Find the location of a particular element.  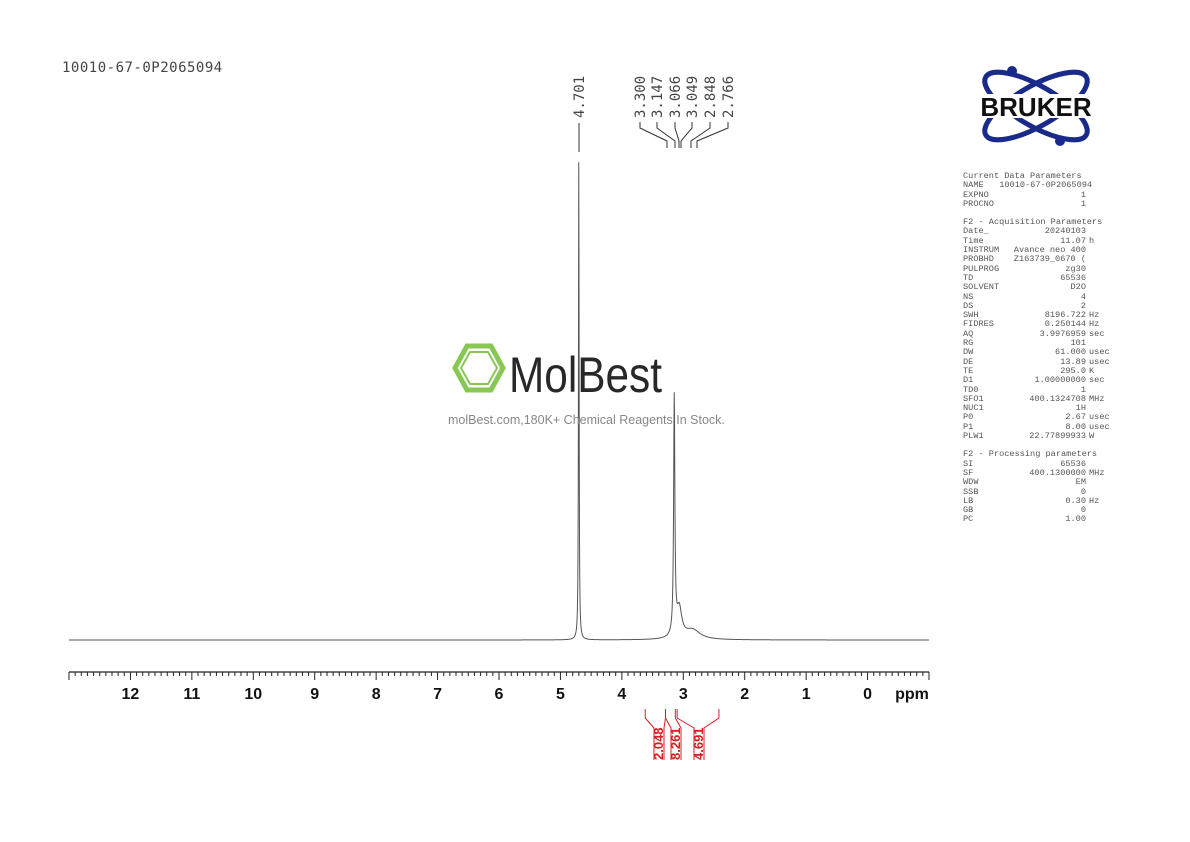

param-row: TE 295.0 K is located at coordinates (1029, 370).